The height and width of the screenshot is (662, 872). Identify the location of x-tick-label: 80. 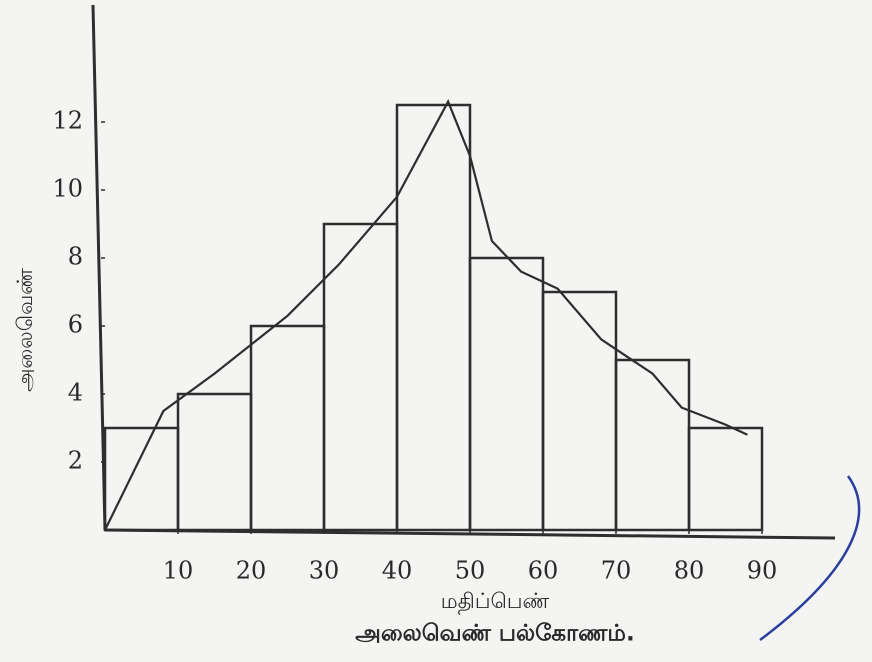
(689, 571).